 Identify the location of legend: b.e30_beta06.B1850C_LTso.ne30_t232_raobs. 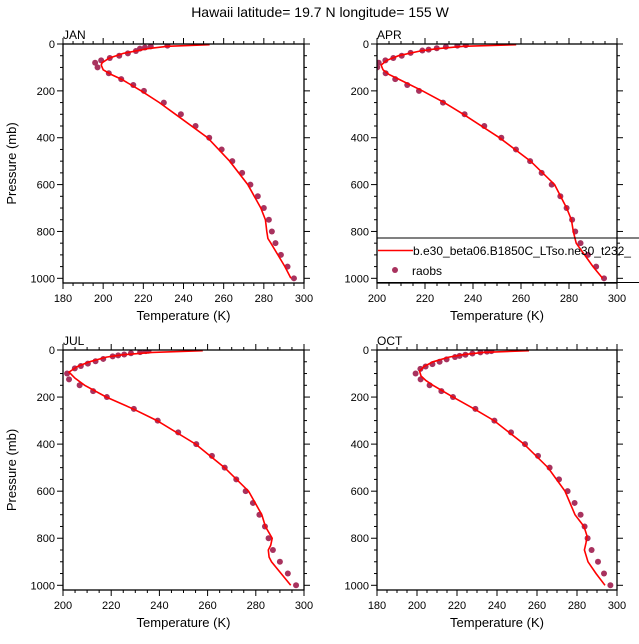
(508, 260).